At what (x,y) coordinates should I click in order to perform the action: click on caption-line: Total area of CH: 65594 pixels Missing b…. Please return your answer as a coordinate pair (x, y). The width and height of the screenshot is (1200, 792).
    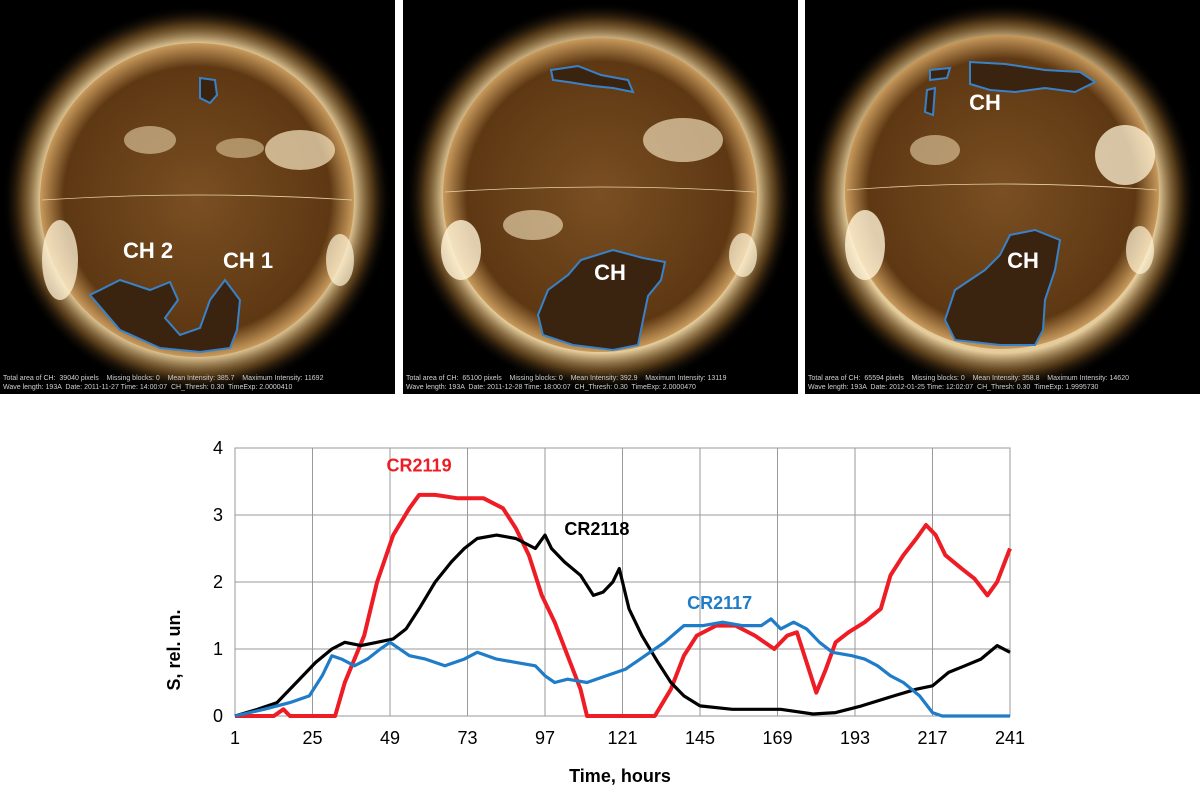
    Looking at the image, I should click on (968, 378).